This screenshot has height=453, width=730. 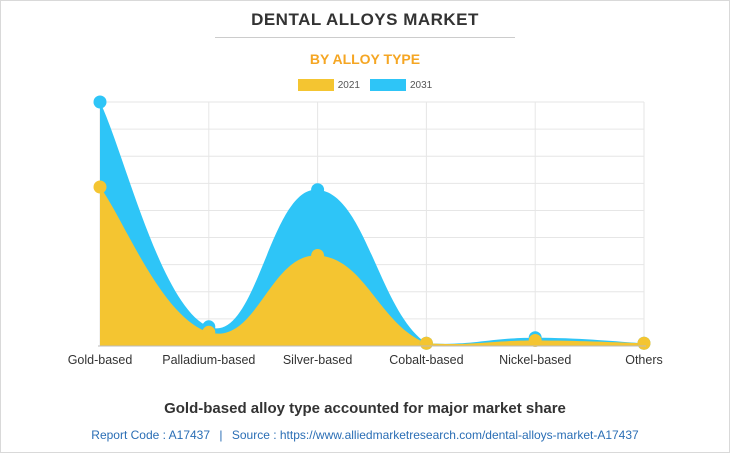 What do you see at coordinates (535, 360) in the screenshot?
I see `x-tick-label: Nickel-based` at bounding box center [535, 360].